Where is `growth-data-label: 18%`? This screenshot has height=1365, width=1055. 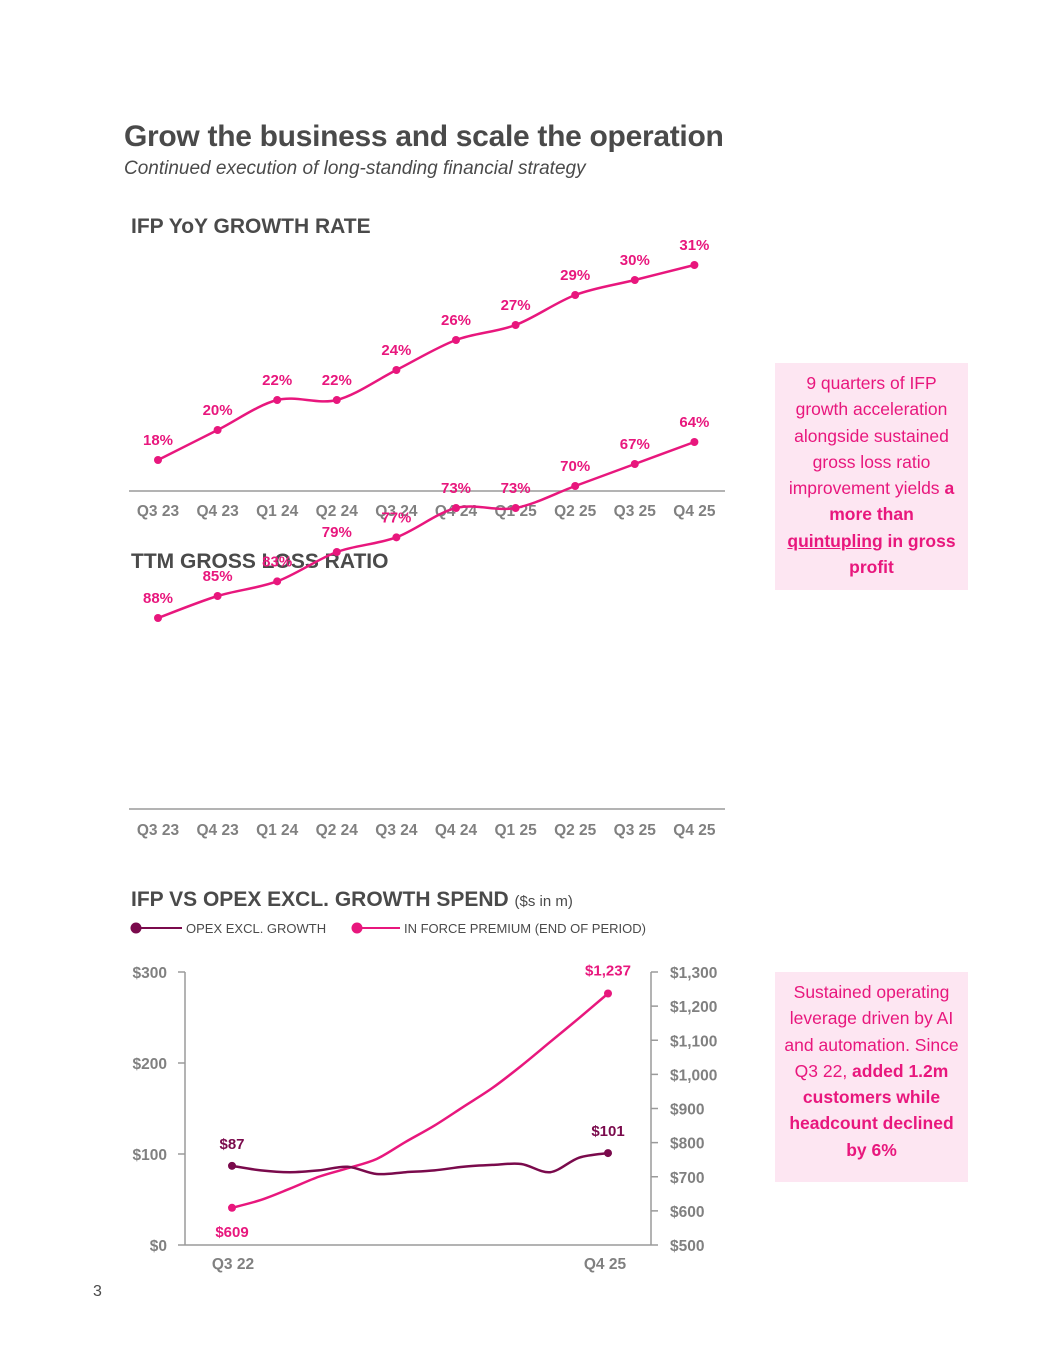 growth-data-label: 18% is located at coordinates (158, 440).